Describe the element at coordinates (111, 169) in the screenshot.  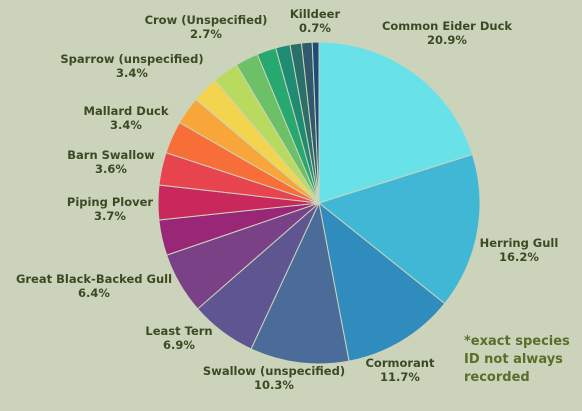
I see `slice-value-label: 3.6%` at that location.